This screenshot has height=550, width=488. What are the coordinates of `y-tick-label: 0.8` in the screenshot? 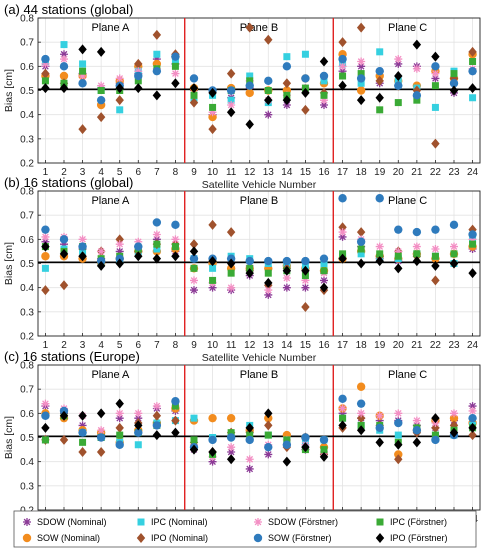 It's located at (27, 192).